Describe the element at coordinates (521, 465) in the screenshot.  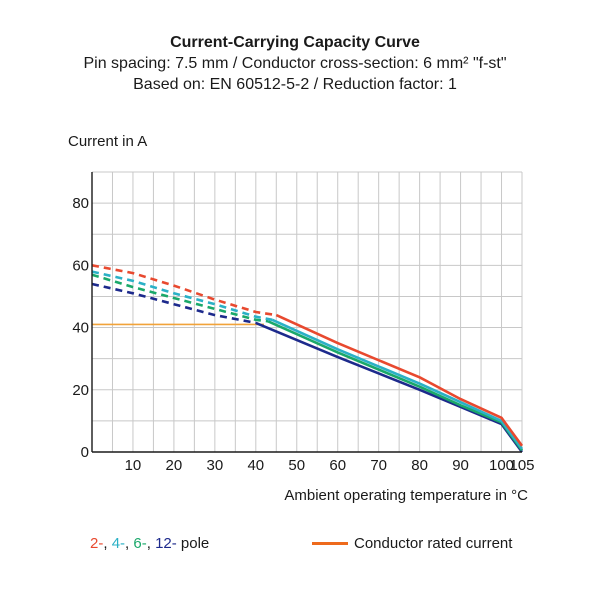
I see `x-tick-label: 105` at that location.